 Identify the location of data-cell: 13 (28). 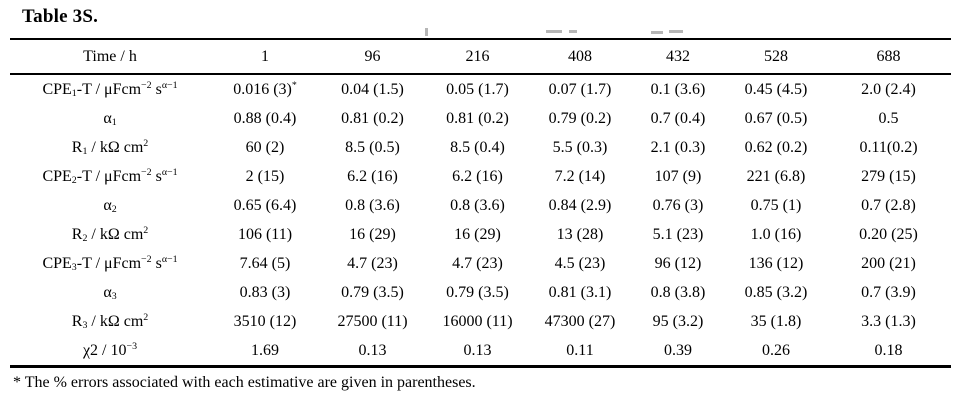
(580, 234).